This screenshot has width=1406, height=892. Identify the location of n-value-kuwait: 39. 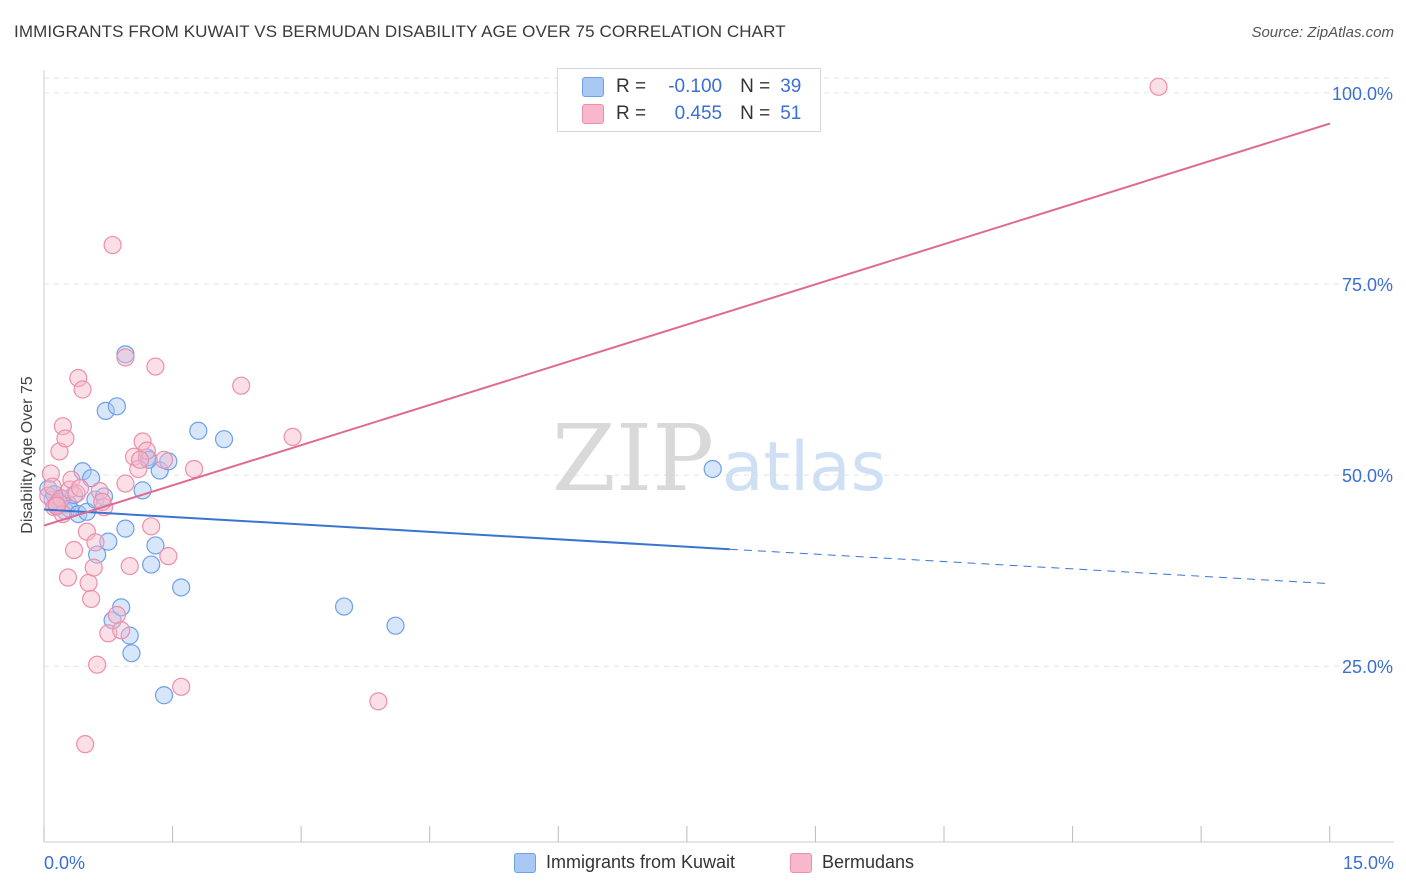
(791, 86).